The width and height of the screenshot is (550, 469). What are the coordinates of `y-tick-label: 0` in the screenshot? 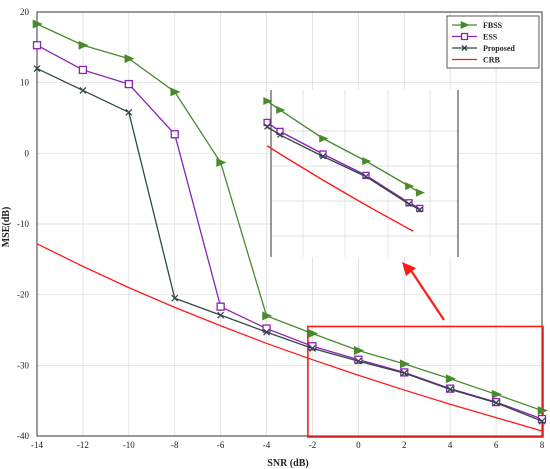 It's located at (27, 153).